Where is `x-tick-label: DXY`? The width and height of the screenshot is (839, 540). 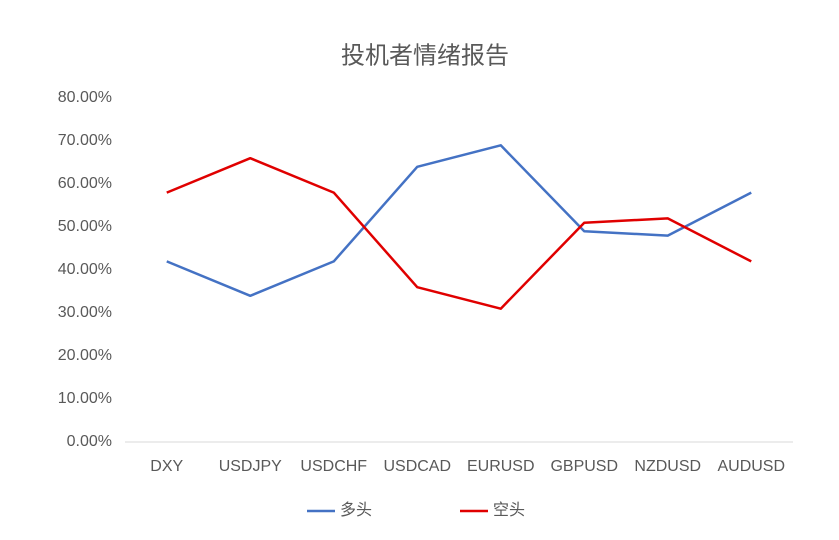
x-tick-label: DXY is located at coordinates (166, 466).